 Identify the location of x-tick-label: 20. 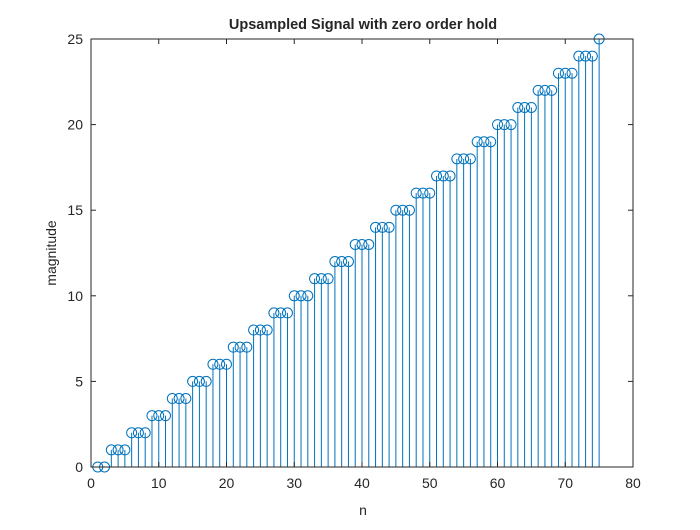
(227, 483).